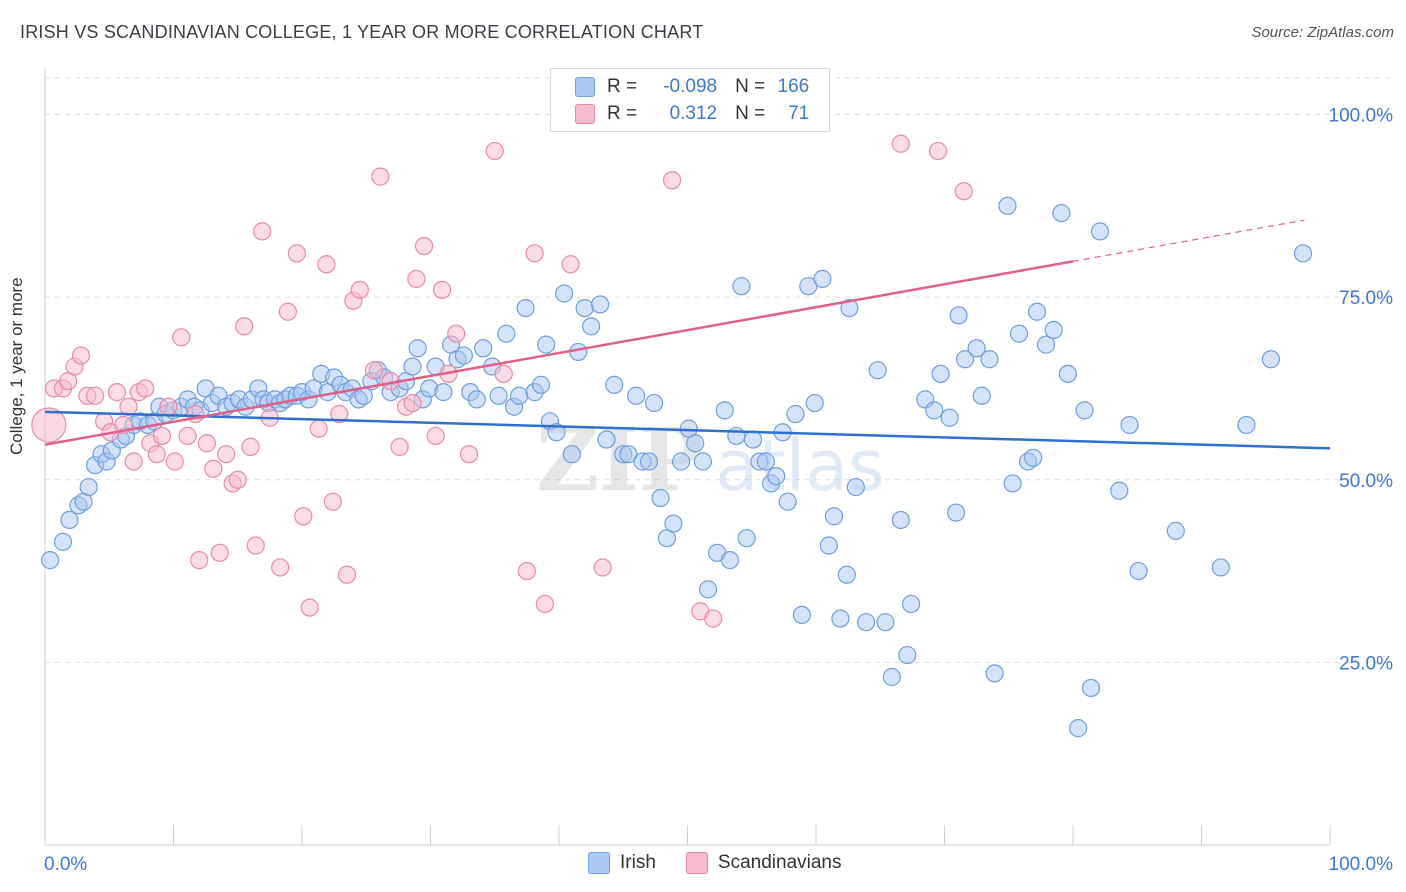 The width and height of the screenshot is (1406, 892). What do you see at coordinates (690, 86) in the screenshot?
I see `legend-irish-r: -0.098` at bounding box center [690, 86].